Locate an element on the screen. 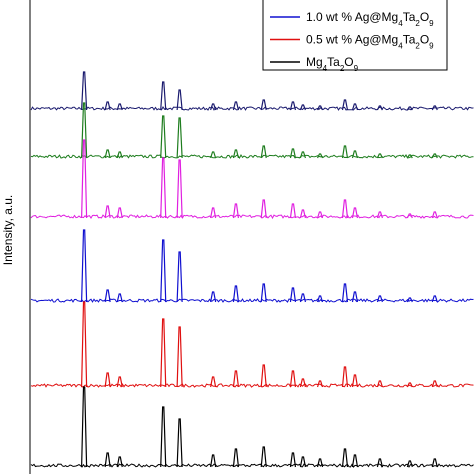 Image resolution: width=474 pixels, height=474 pixels. legend-box is located at coordinates (355, 35).